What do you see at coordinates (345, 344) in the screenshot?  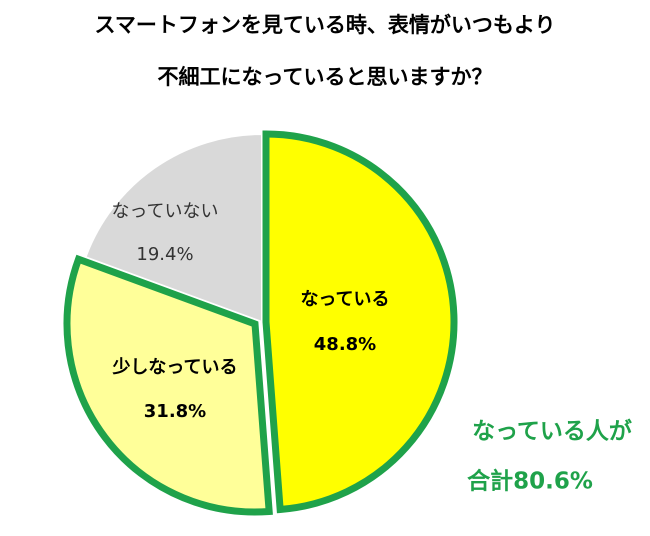 I see `value-label: 48.8%` at bounding box center [345, 344].